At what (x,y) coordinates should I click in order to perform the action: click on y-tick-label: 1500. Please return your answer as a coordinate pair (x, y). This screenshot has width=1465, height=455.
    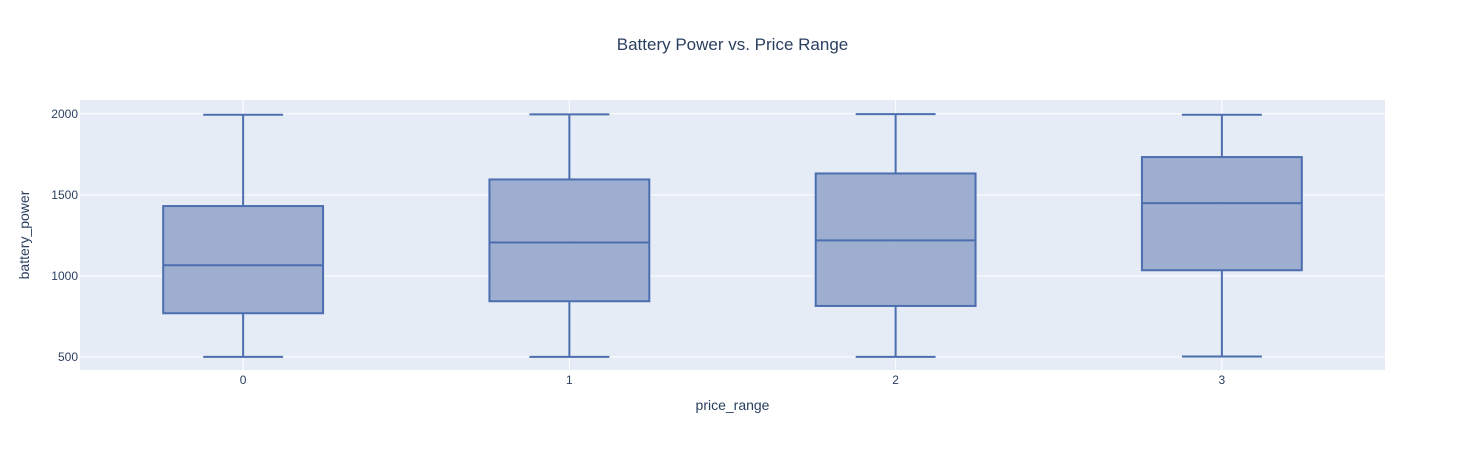
    Looking at the image, I should click on (64, 195).